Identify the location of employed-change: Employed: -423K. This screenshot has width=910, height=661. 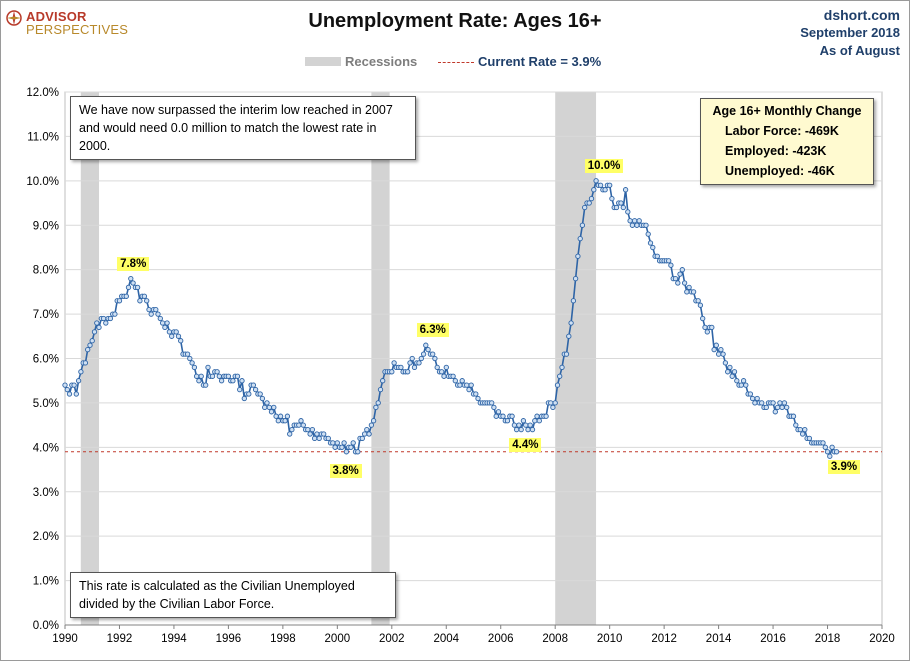
(776, 151).